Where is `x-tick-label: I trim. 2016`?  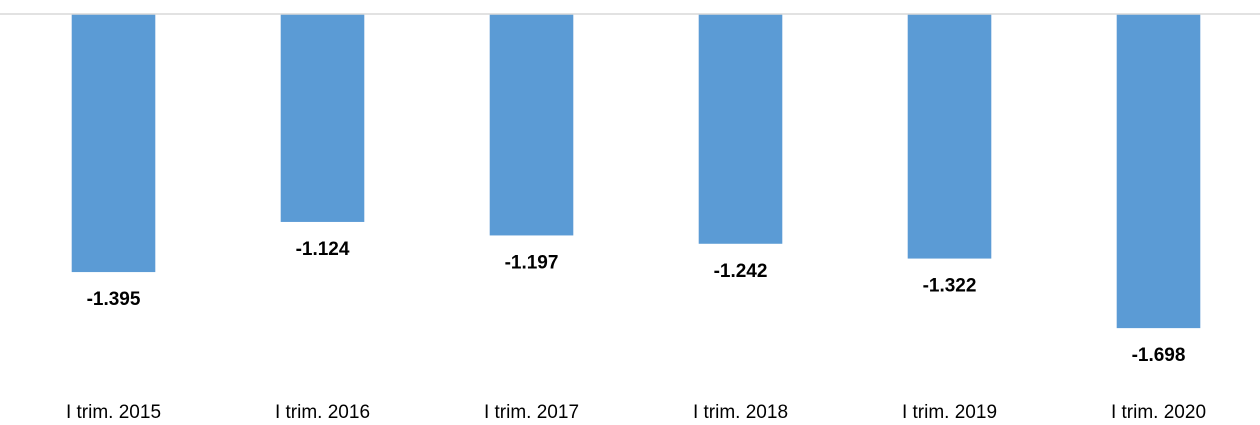 x-tick-label: I trim. 2016 is located at coordinates (322, 412).